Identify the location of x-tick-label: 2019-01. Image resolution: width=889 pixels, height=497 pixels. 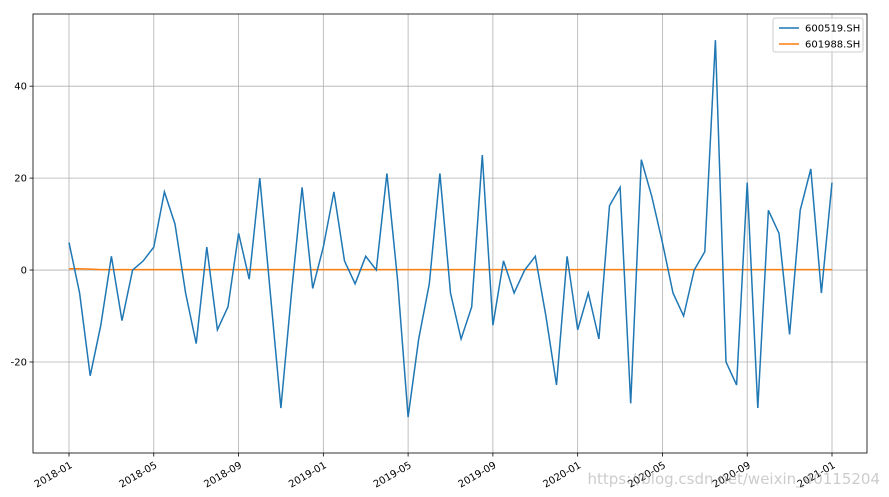
(308, 475).